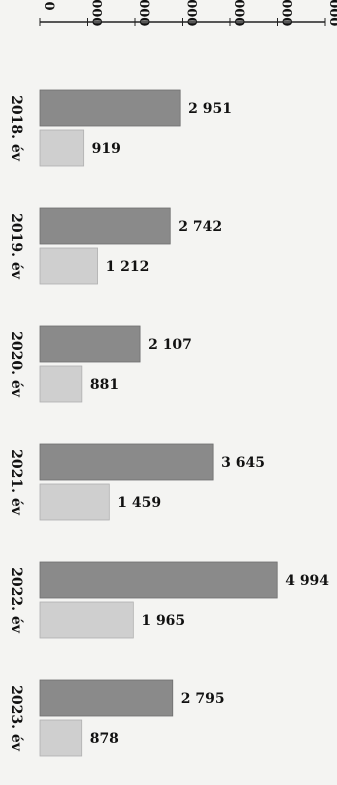 This screenshot has height=785, width=337. Describe the element at coordinates (143, 13) in the screenshot. I see `tick-label: 2 000` at that location.